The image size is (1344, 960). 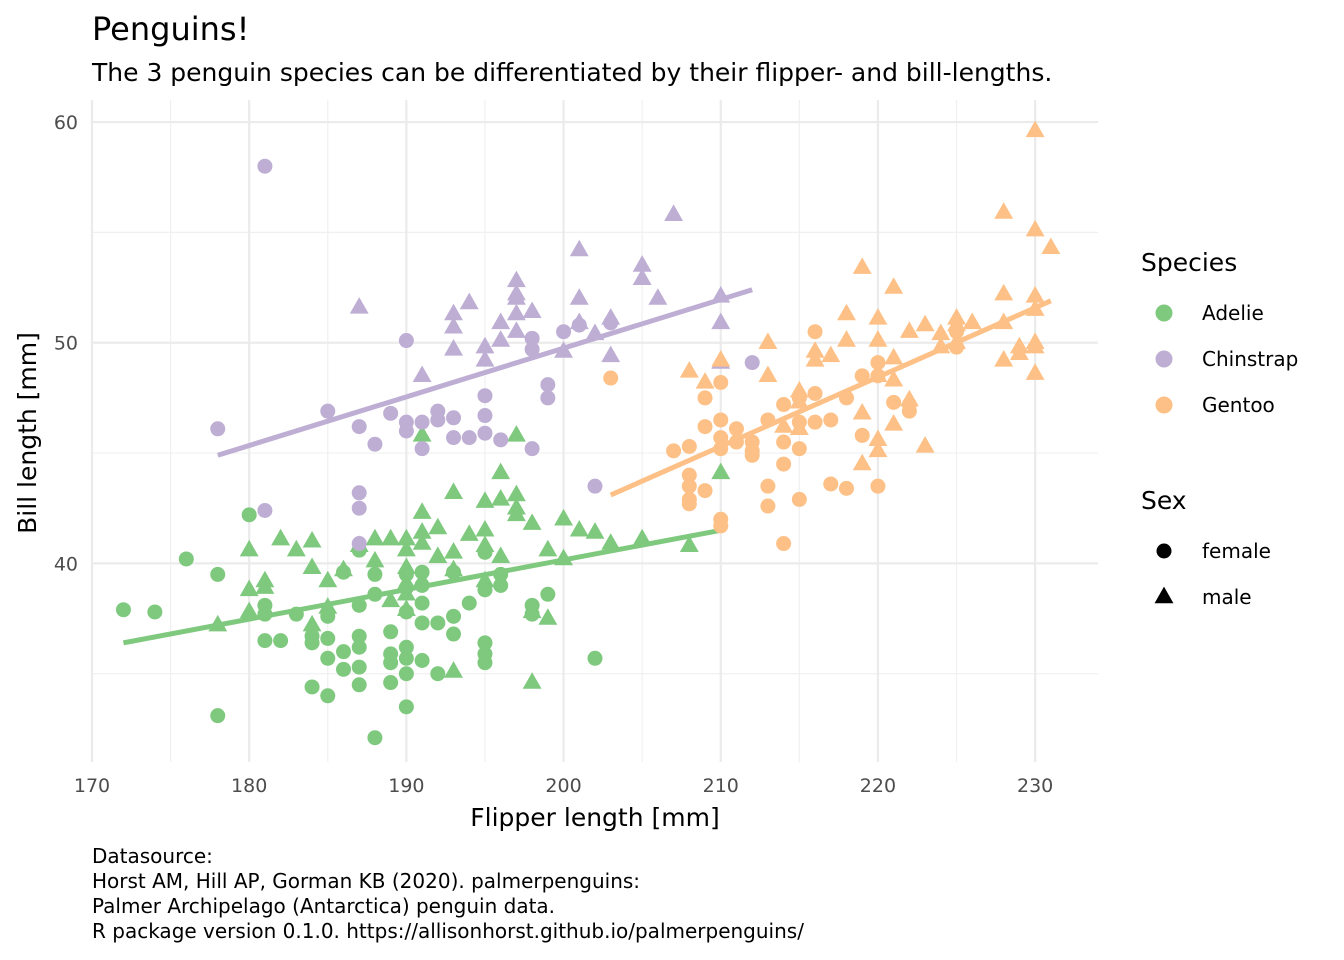 I want to click on x-tick-label: 230, so click(x=1035, y=786).